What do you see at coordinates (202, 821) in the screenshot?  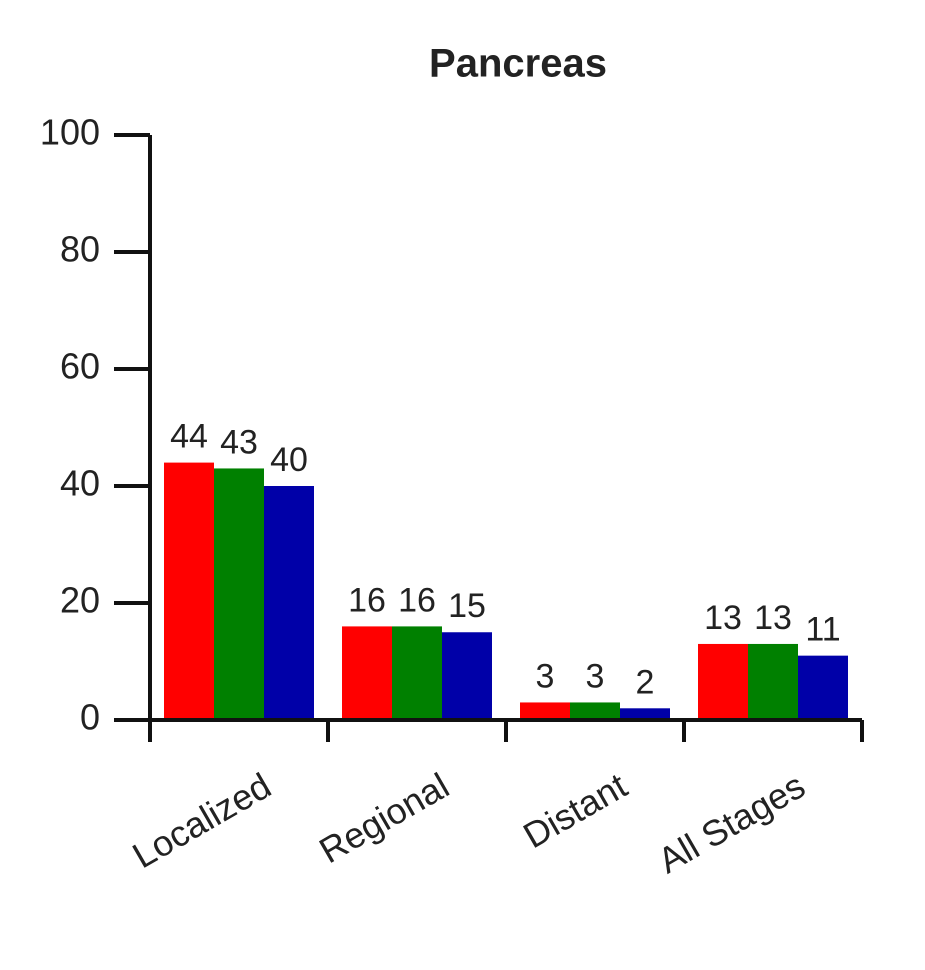 I see `x-tick-label: Localized` at bounding box center [202, 821].